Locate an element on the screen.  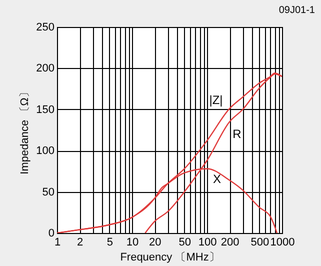
y-tick-label: 100 is located at coordinates (45, 151).